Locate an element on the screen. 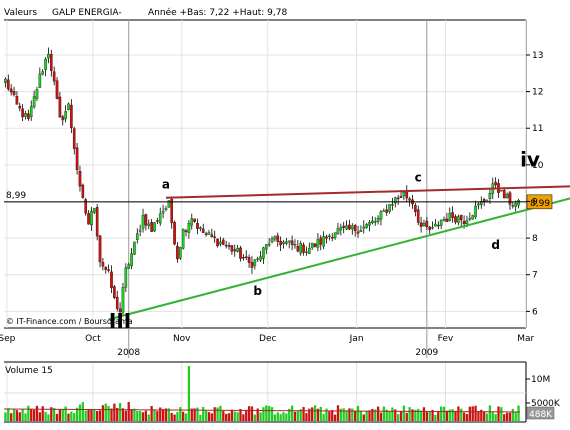  month-labels: SepOctNovDecJanFevMarAvr is located at coordinates (267, 339).